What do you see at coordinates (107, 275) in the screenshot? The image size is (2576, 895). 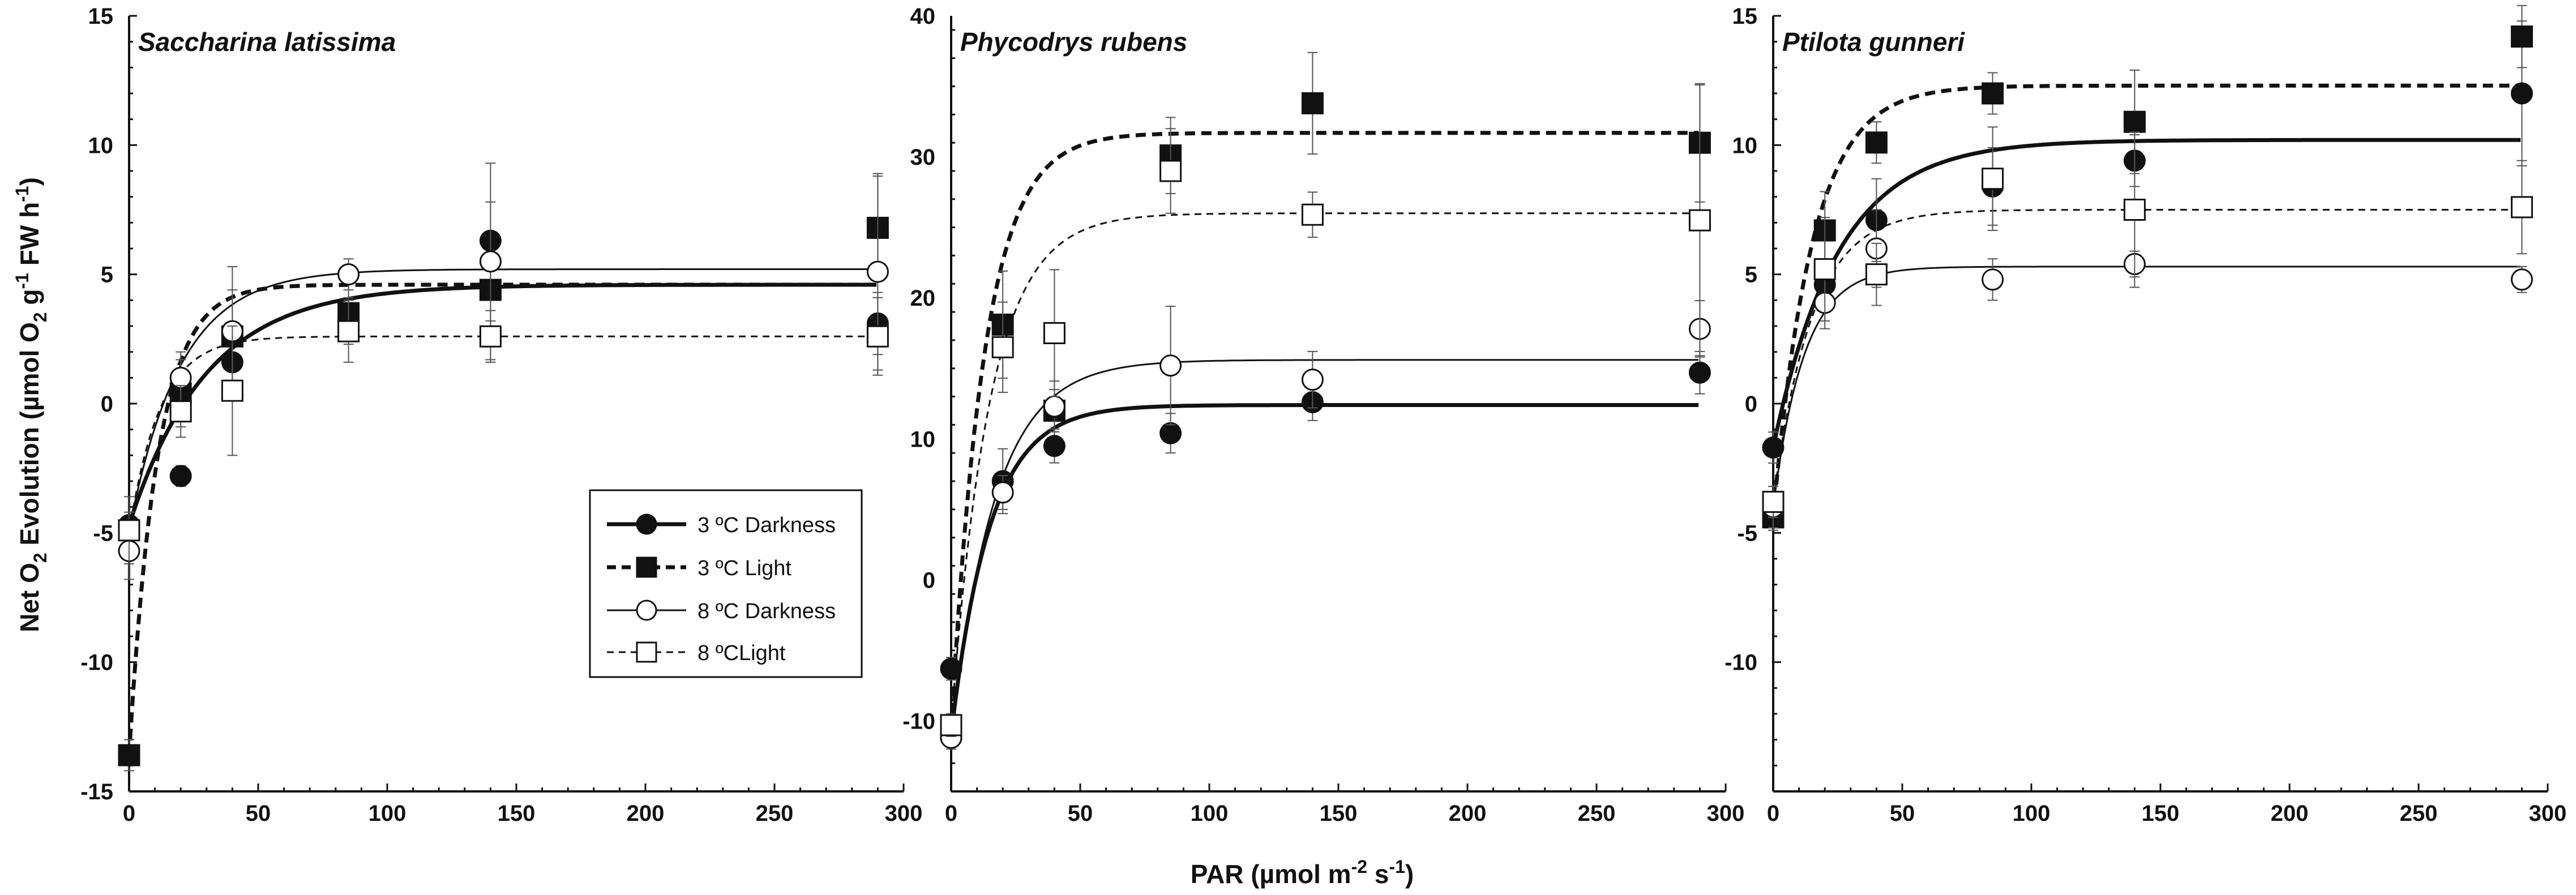 I see `y-tick-label: 5` at bounding box center [107, 275].